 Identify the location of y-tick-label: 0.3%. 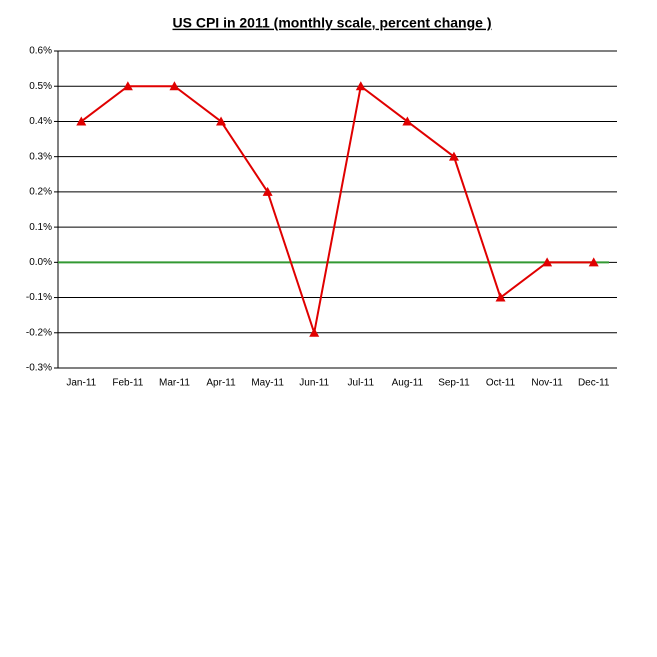
(40, 156).